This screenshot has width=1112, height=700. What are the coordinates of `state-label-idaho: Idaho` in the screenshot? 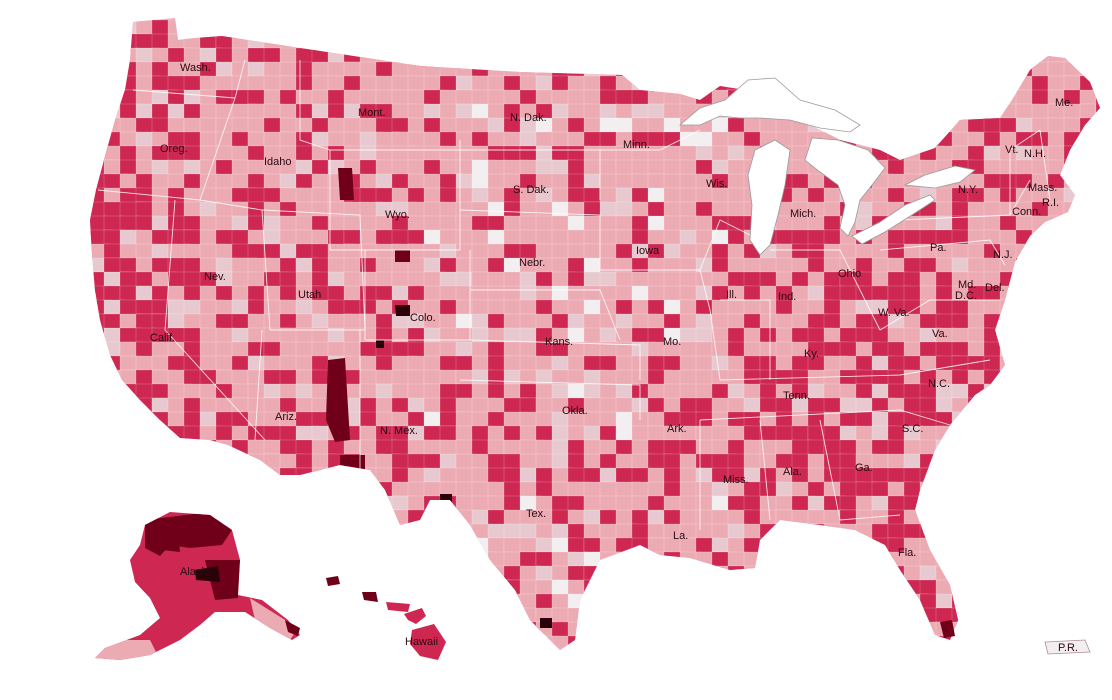 It's located at (278, 162).